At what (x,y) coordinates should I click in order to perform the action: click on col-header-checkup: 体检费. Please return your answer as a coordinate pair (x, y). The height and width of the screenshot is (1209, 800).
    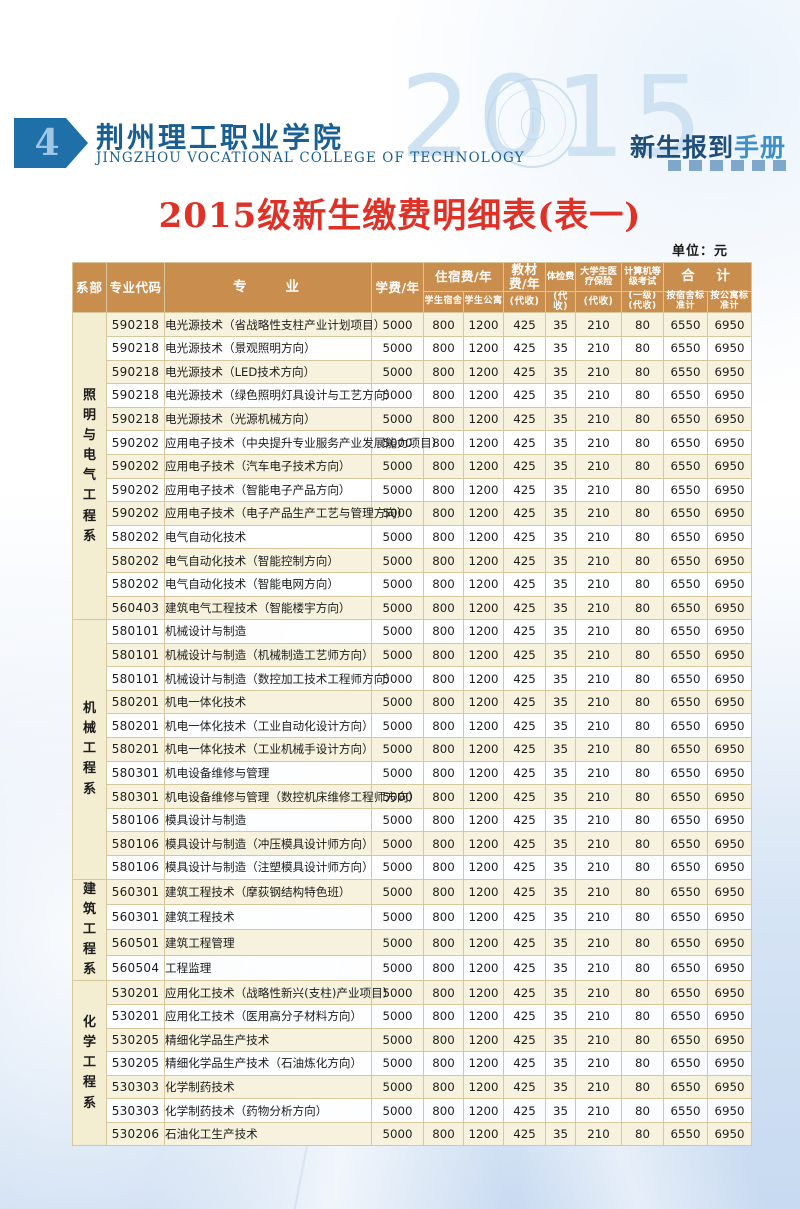
    Looking at the image, I should click on (561, 277).